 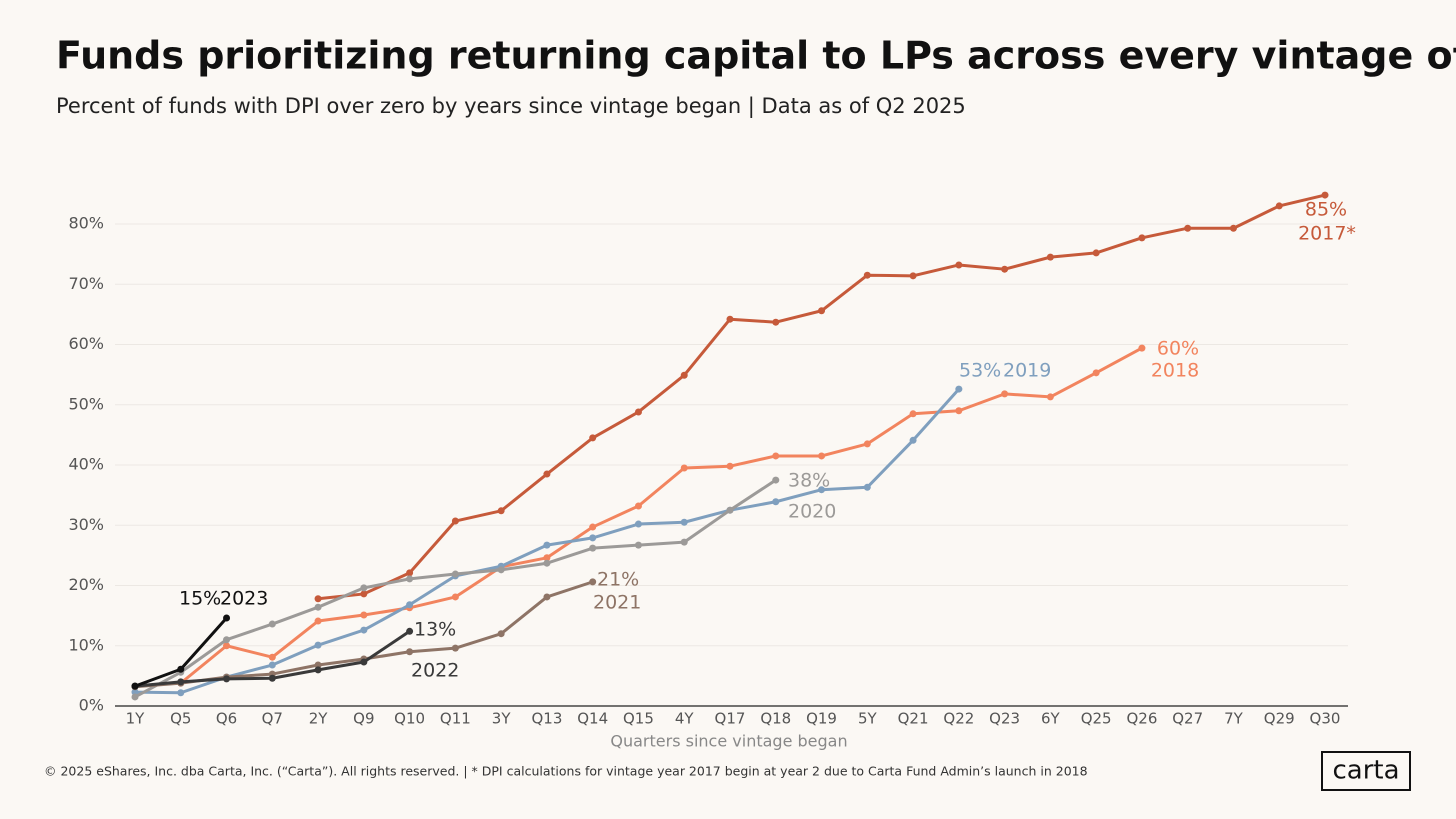 I want to click on x-tick-label: Q14, so click(x=592, y=719).